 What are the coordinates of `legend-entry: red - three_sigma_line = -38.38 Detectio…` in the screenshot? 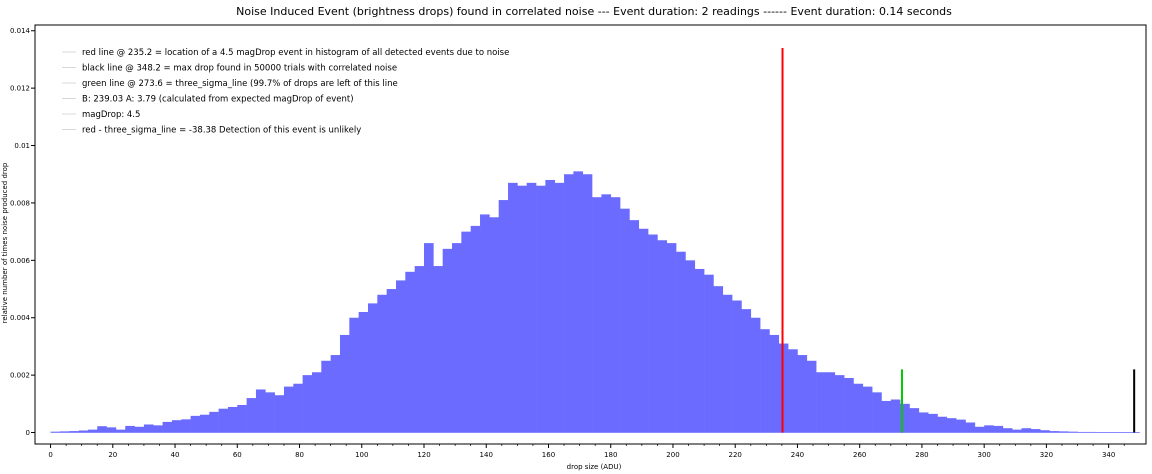 It's located at (221, 131).